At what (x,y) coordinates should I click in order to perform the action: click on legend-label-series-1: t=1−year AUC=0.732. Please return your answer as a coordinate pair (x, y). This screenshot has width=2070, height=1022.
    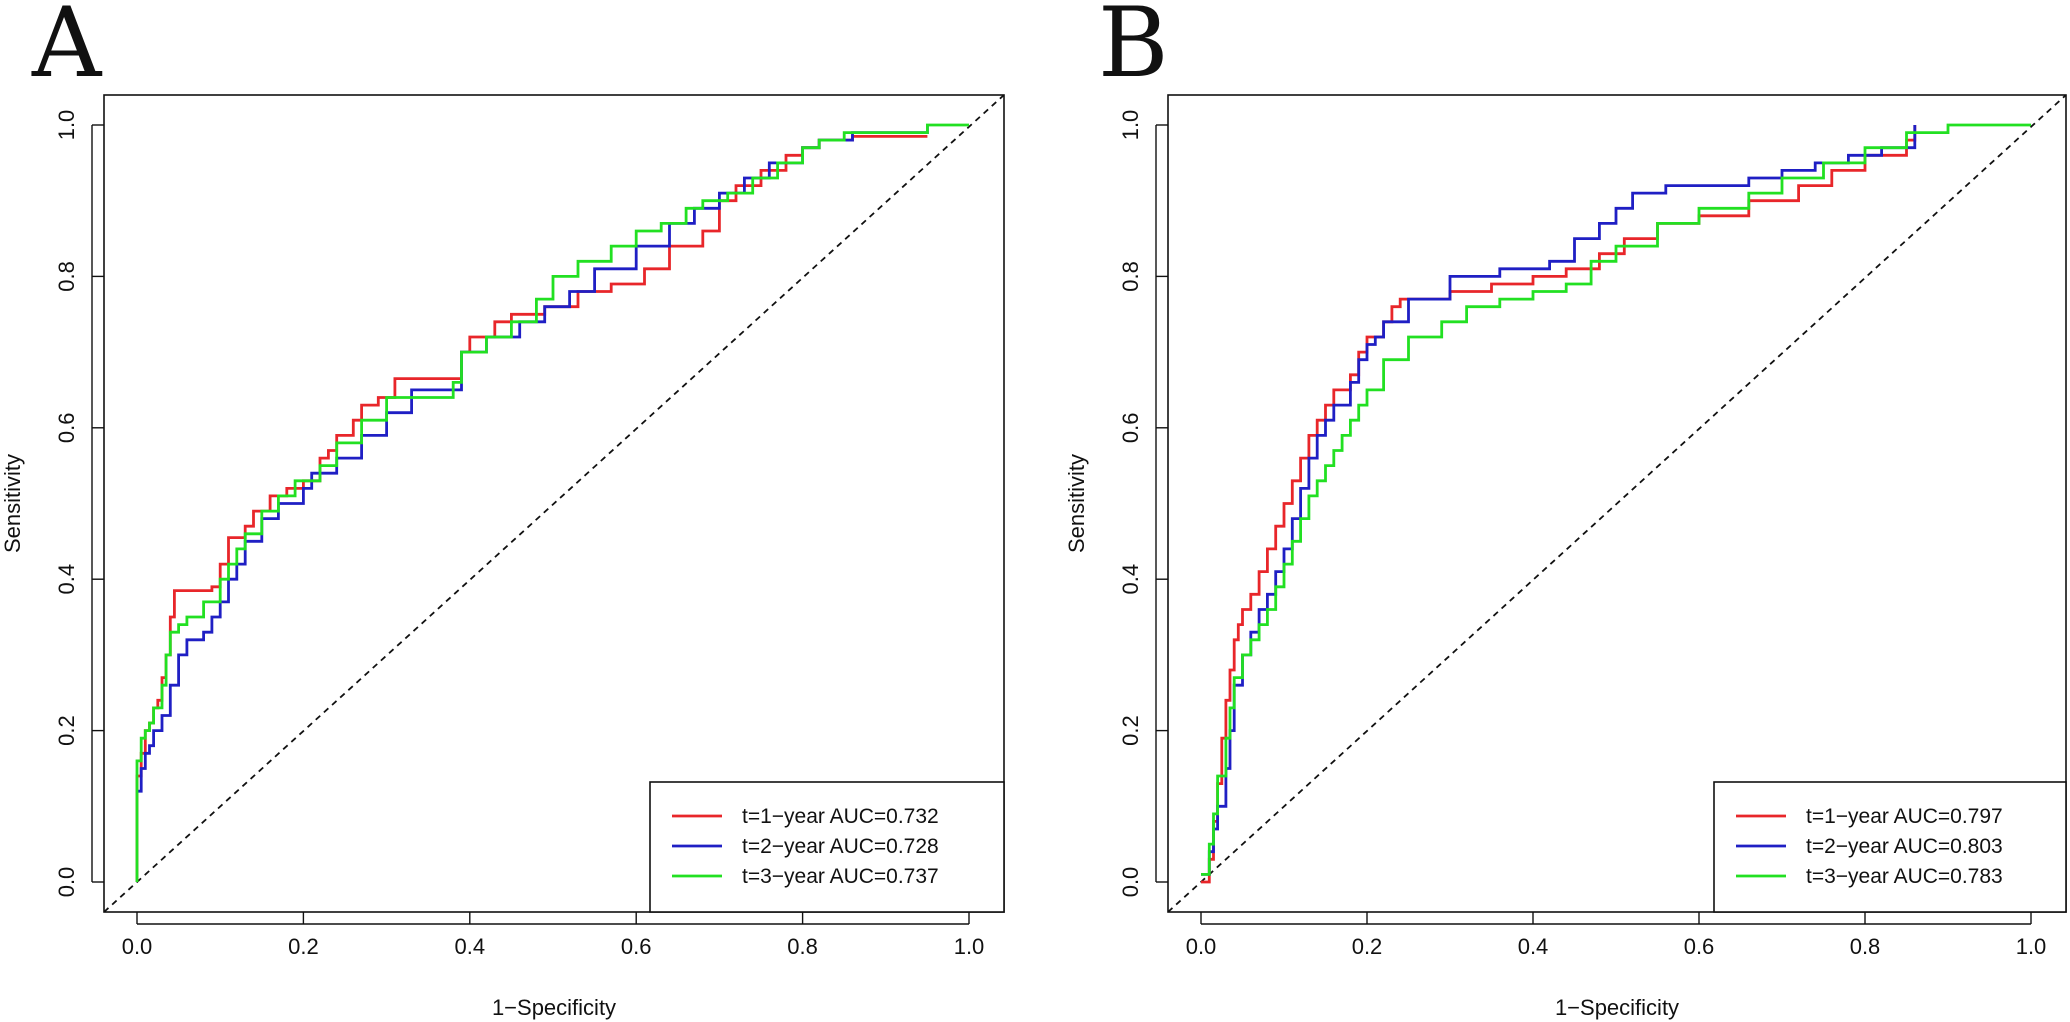
    Looking at the image, I should click on (840, 816).